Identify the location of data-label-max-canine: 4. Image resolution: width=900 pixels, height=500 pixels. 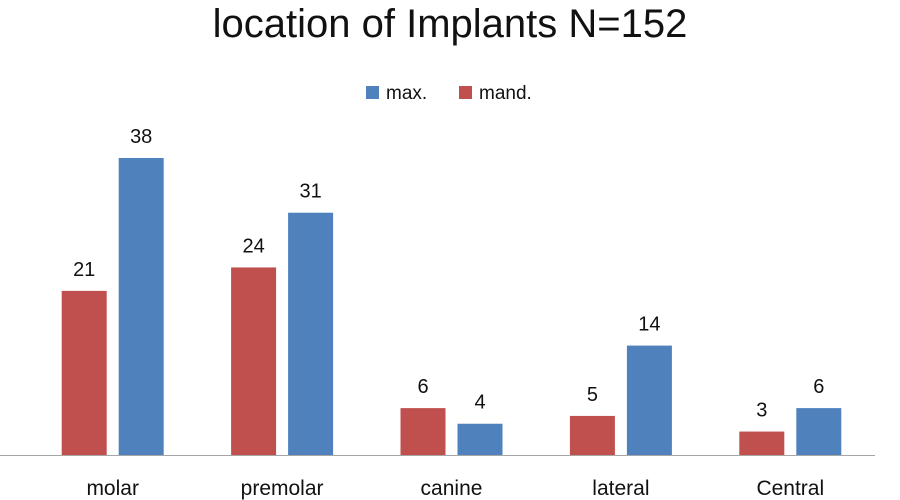
(479, 403).